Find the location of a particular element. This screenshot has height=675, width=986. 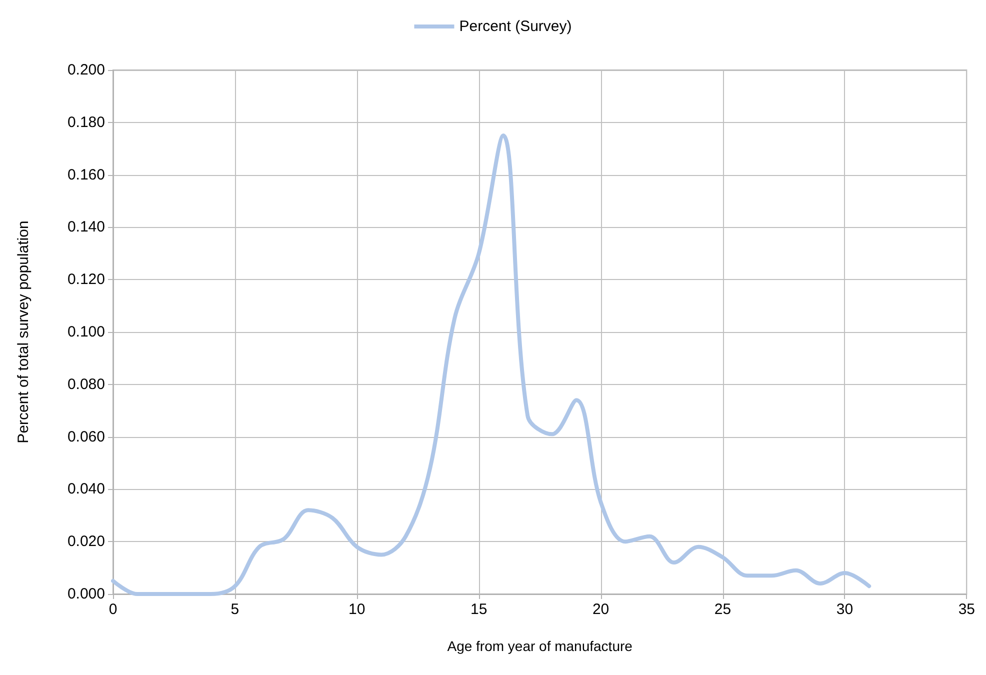

y-tick-label: 0.100 is located at coordinates (86, 332).